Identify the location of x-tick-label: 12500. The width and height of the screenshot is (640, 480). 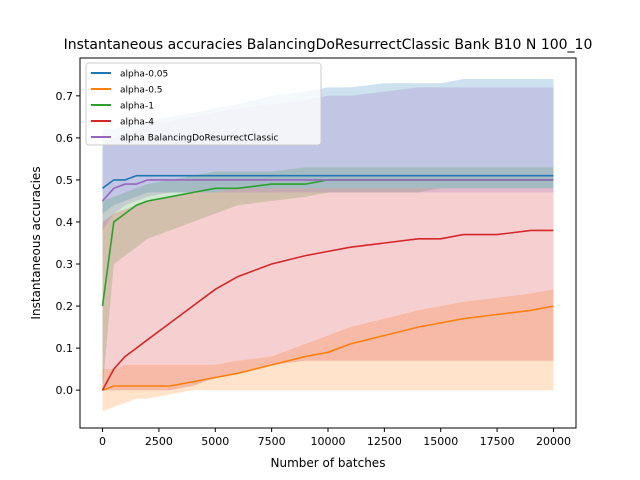
(384, 441).